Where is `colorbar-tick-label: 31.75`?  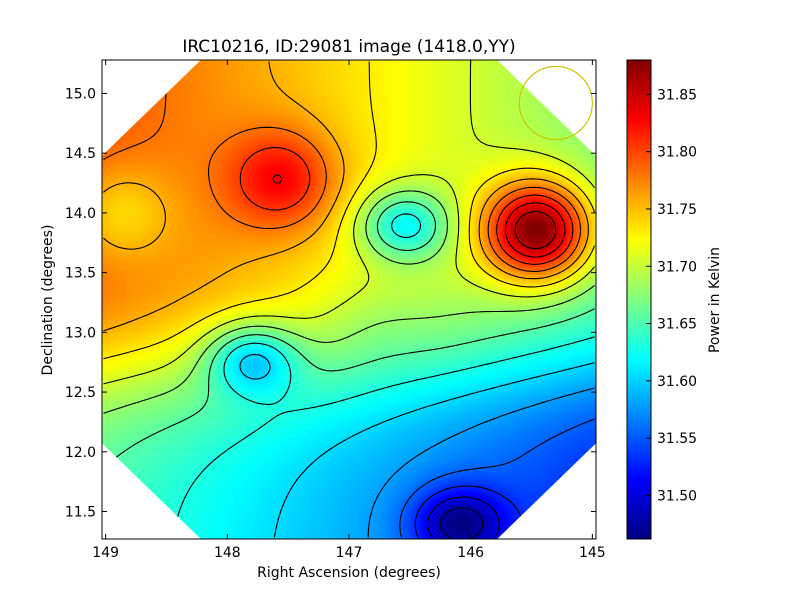
colorbar-tick-label: 31.75 is located at coordinates (677, 210).